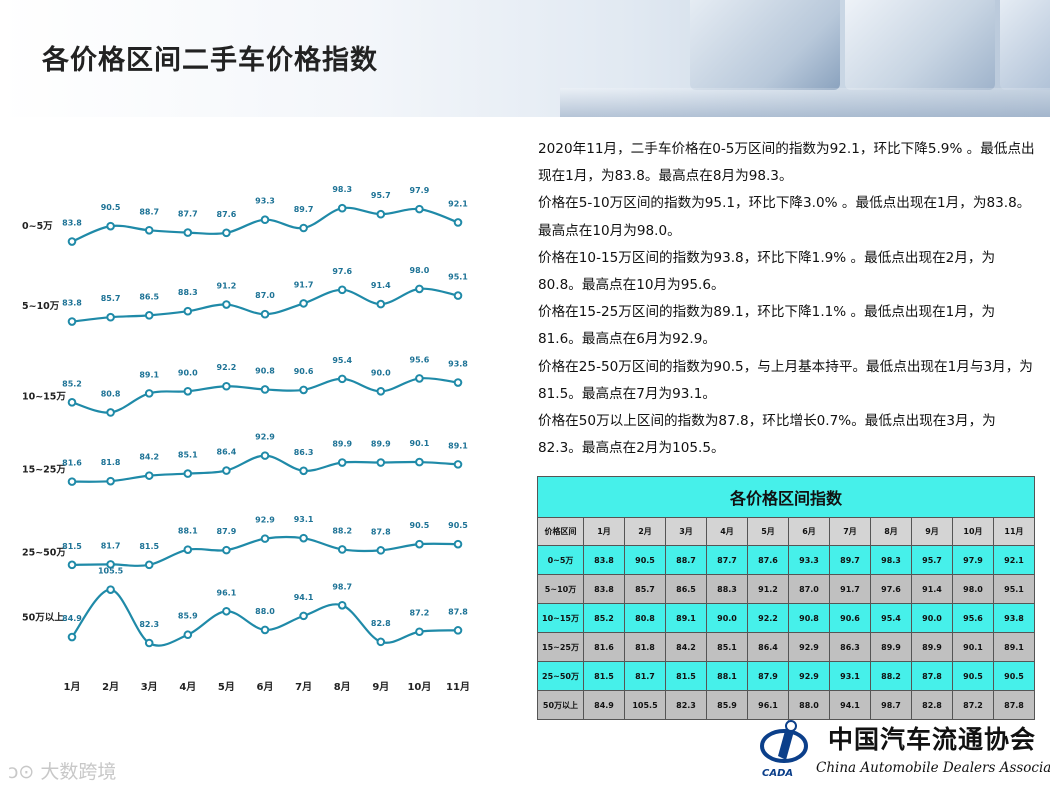 The width and height of the screenshot is (1050, 791). I want to click on decor-cube, so click(920, 45).